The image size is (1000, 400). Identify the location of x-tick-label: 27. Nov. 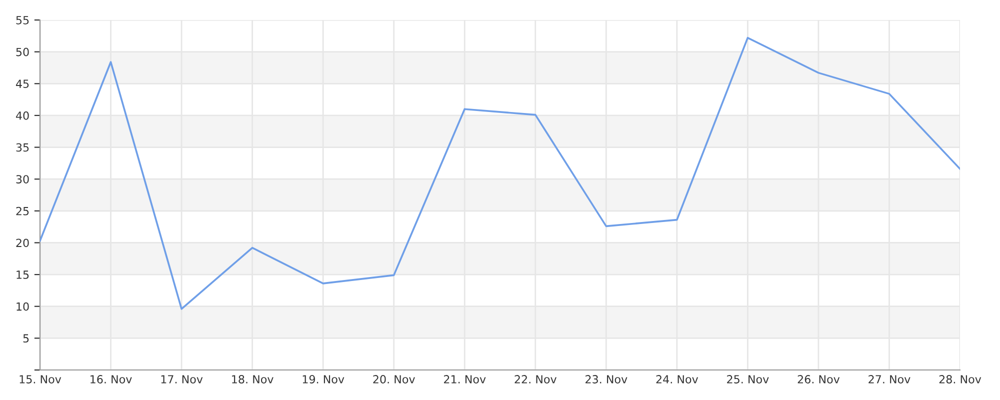
(889, 379).